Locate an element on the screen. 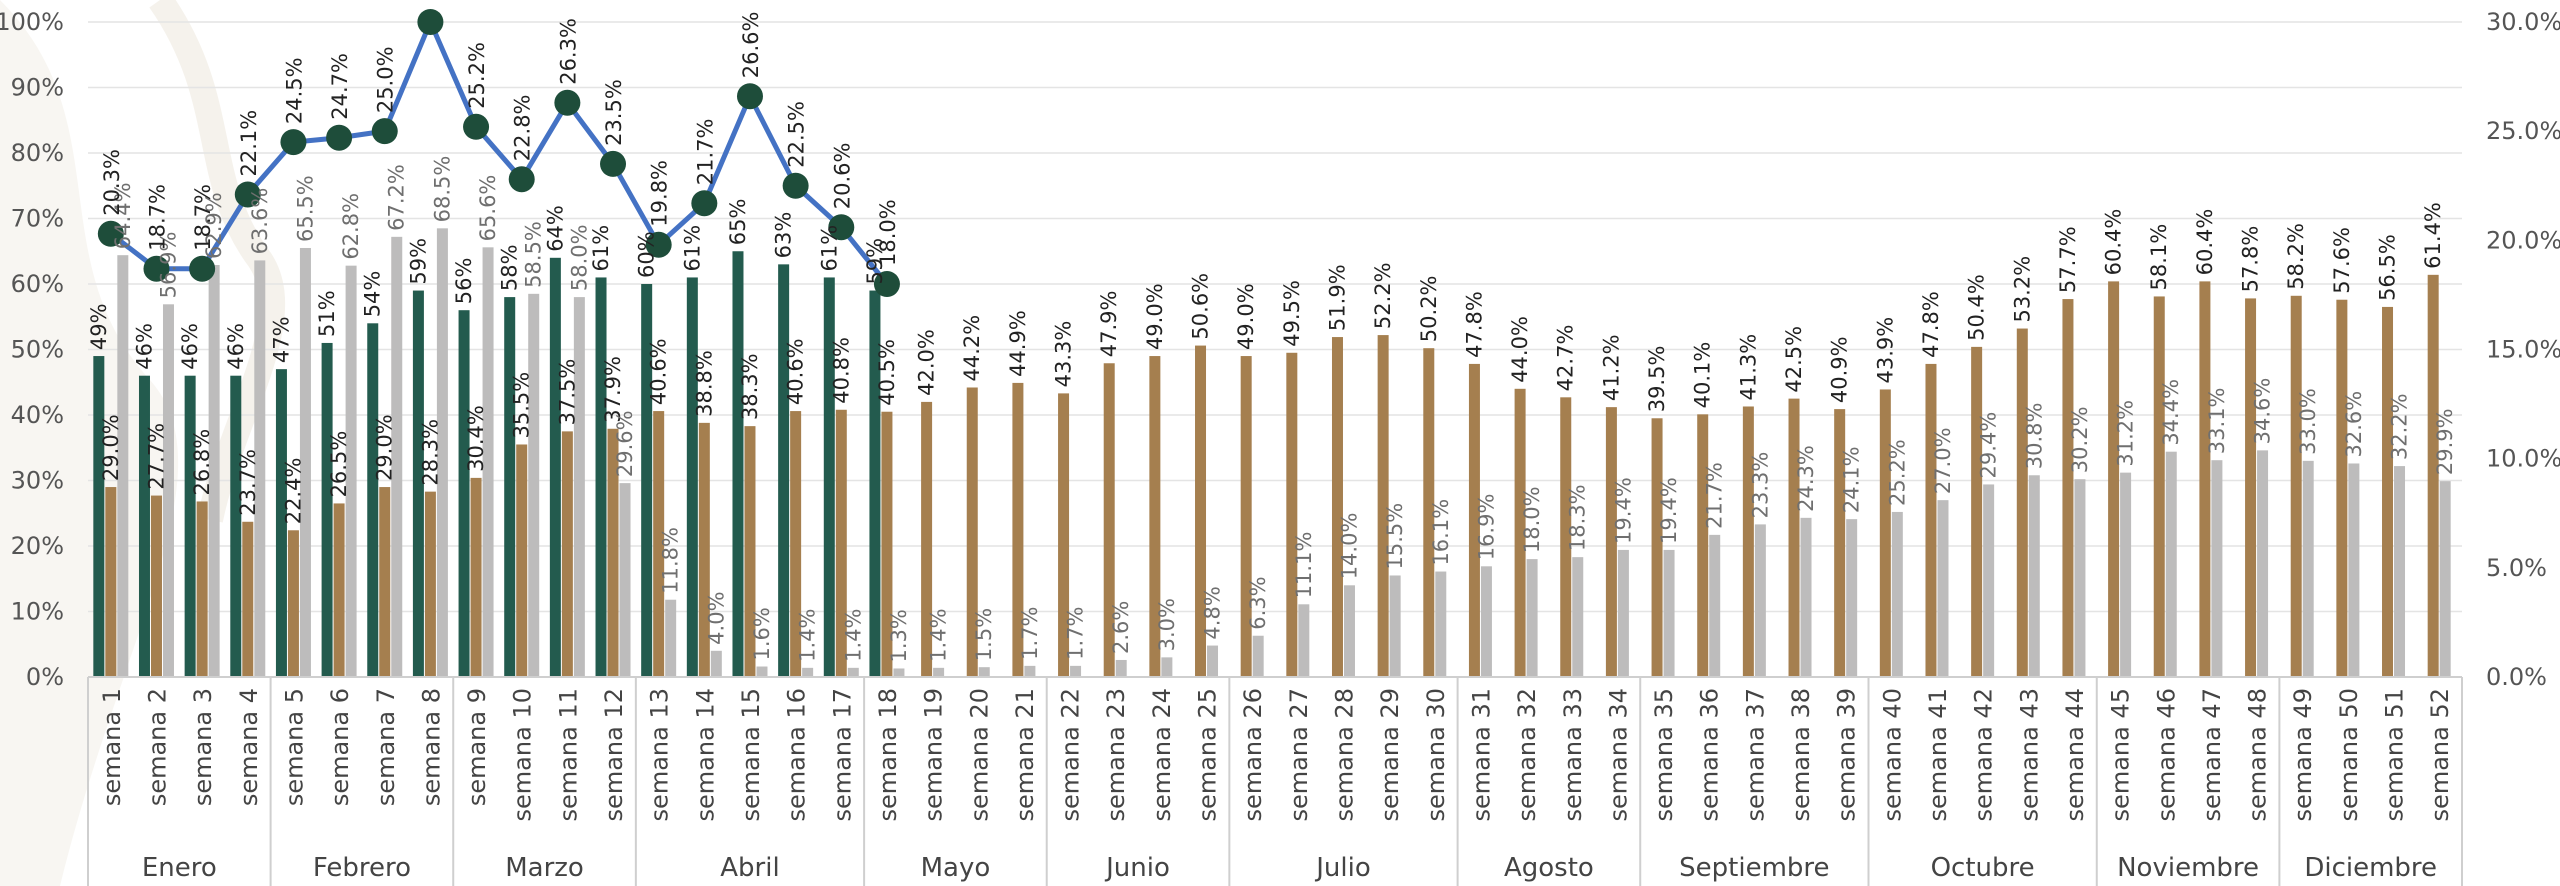  bar-data-label: 58.2% is located at coordinates (2296, 256).